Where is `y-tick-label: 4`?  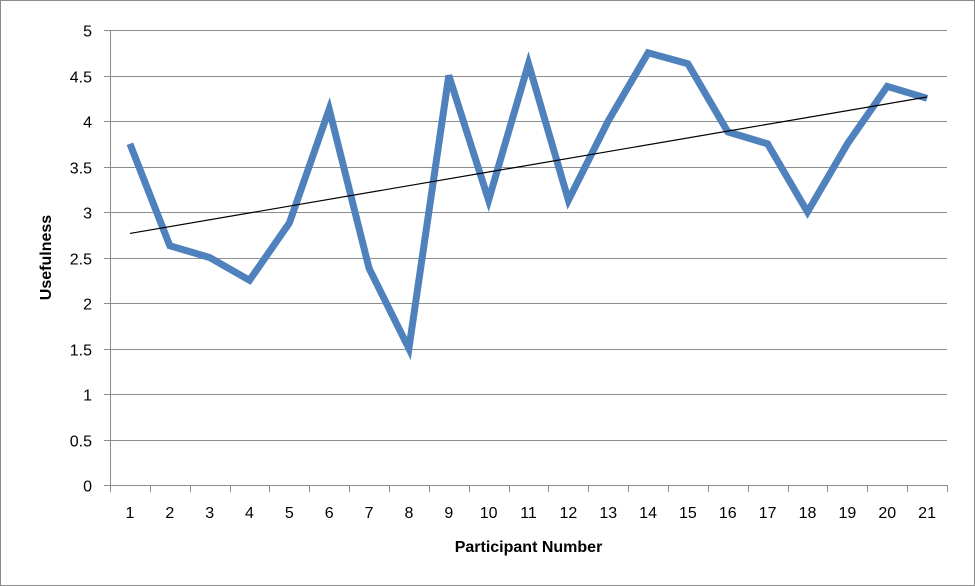
y-tick-label: 4 is located at coordinates (87, 123).